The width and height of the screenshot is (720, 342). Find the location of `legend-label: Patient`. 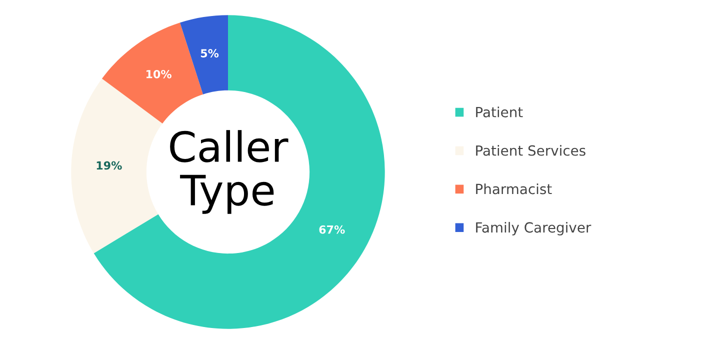

legend-label: Patient is located at coordinates (499, 112).